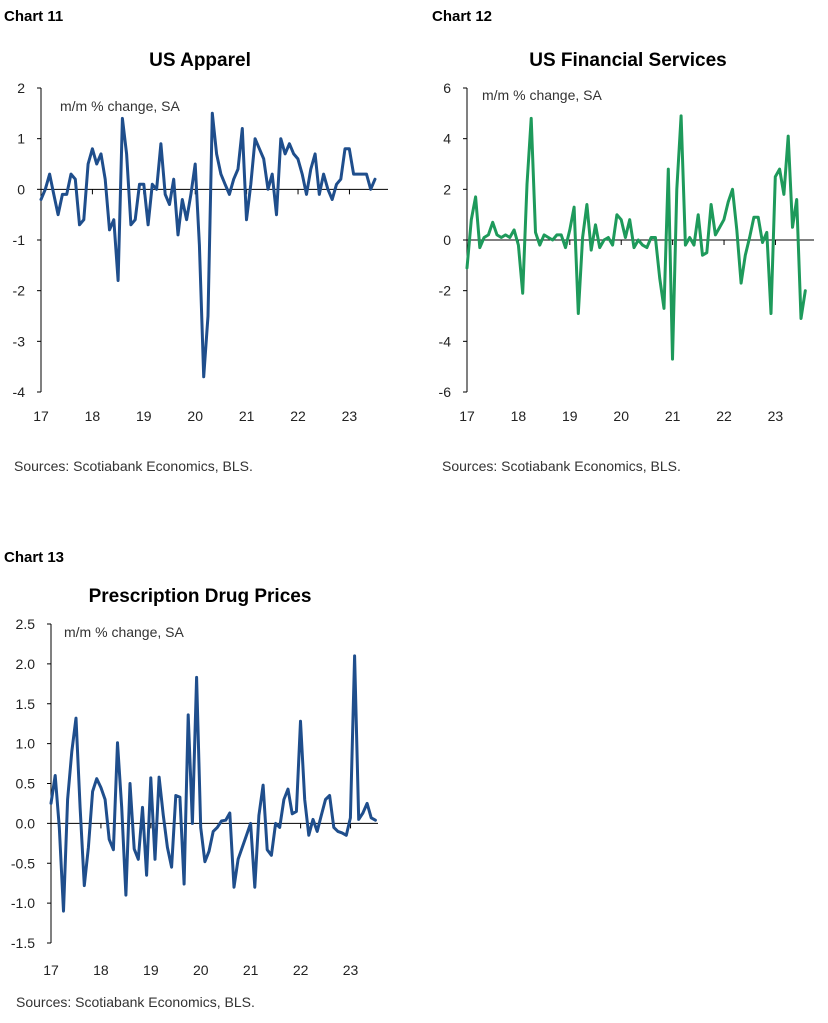 This screenshot has height=1023, width=828. I want to click on y-tick-label: -1, so click(19, 240).